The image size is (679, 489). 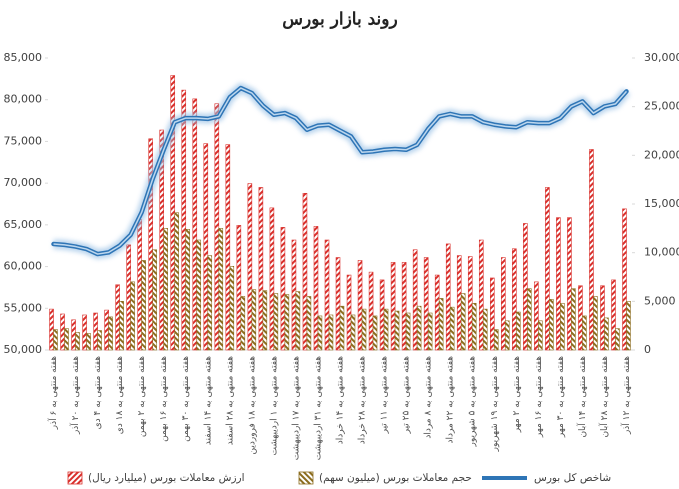 I want to click on x-tick-label: هفته منتهی به ۲۸ آبان, so click(x=604, y=397).